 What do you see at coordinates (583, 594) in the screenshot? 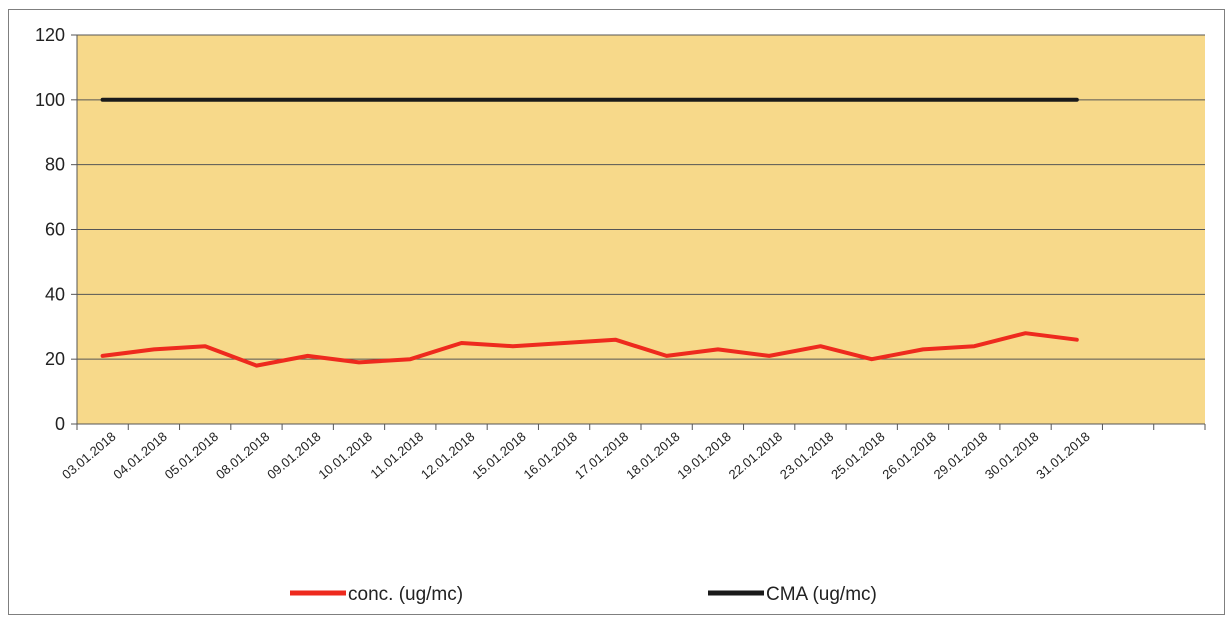
I see `legend: conc. (ug/mc) CMA (ug/mc)` at bounding box center [583, 594].